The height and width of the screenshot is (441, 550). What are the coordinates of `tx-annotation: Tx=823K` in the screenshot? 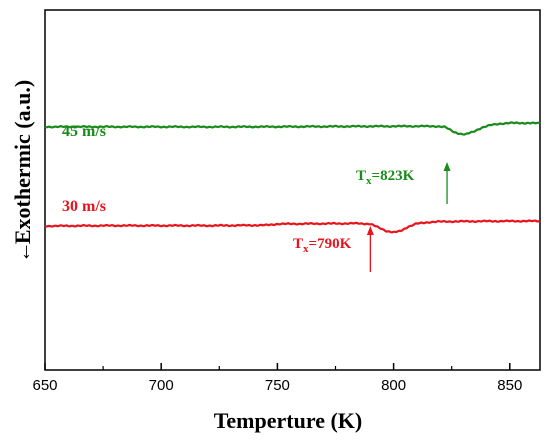 It's located at (385, 177).